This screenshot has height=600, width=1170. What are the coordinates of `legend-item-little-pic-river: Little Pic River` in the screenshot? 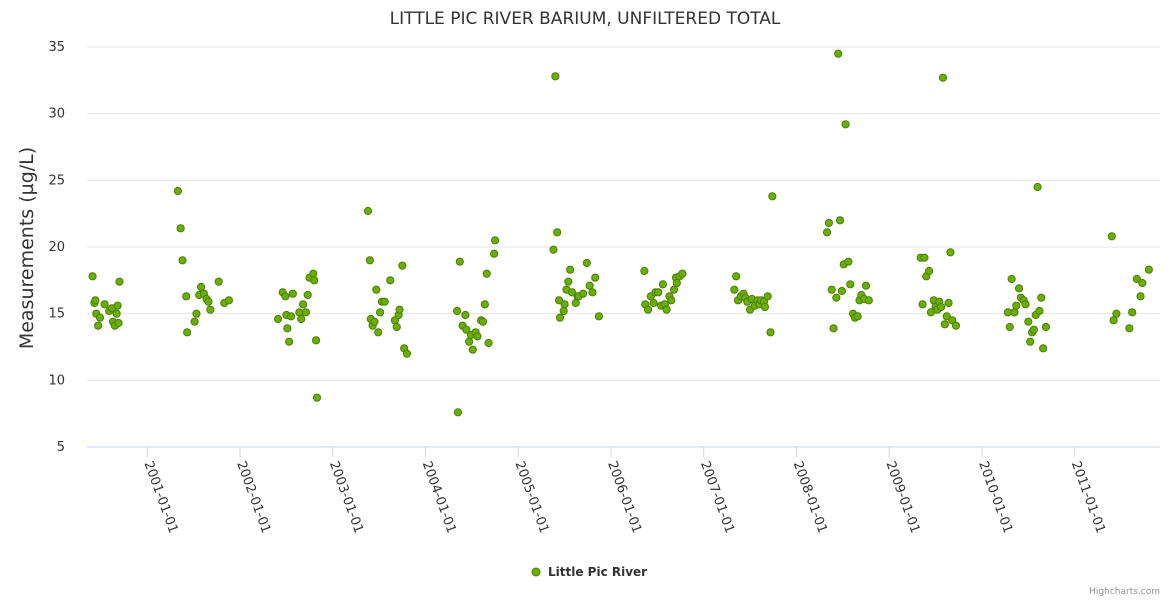 It's located at (597, 572).